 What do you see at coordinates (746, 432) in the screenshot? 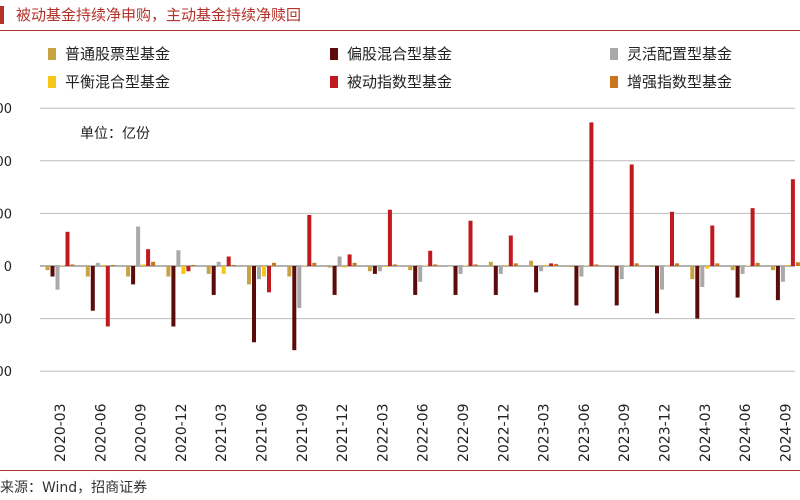
I see `x-tick-label: 2024-06` at bounding box center [746, 432].